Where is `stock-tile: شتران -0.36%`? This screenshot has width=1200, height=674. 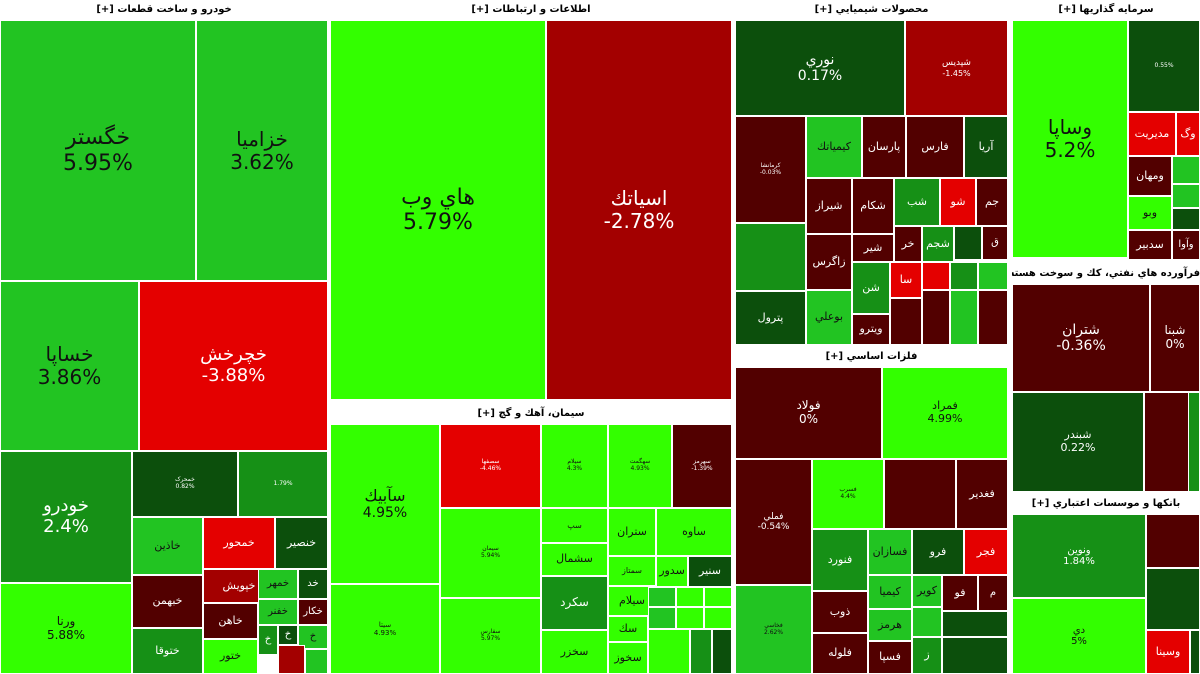
stock-tile: شتران -0.36% is located at coordinates (1081, 338).